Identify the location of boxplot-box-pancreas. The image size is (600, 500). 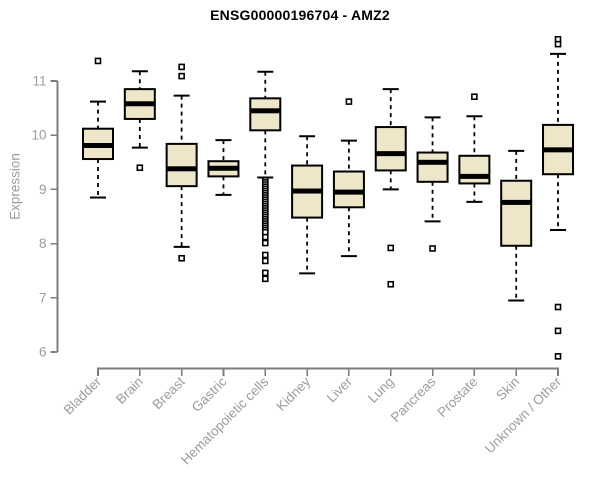
(432, 184).